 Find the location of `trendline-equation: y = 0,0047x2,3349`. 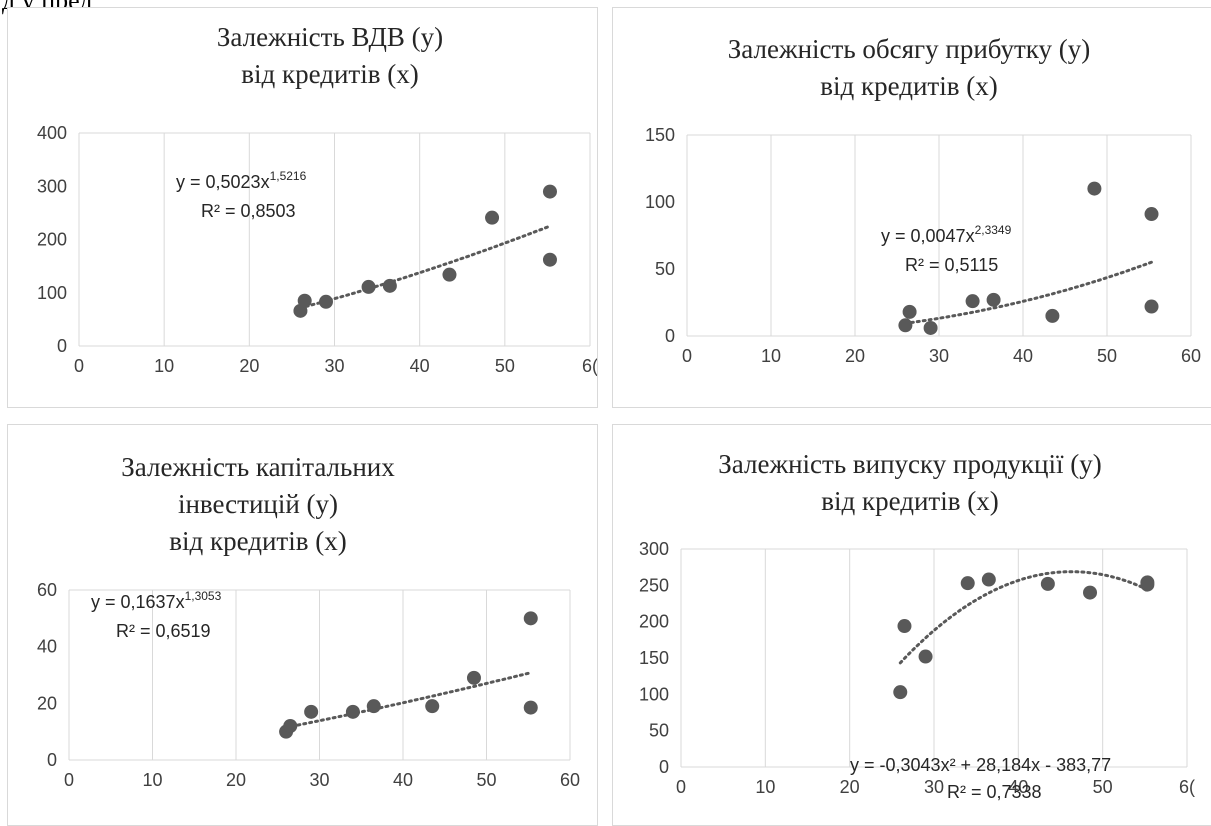

trendline-equation: y = 0,0047x2,3349 is located at coordinates (946, 234).